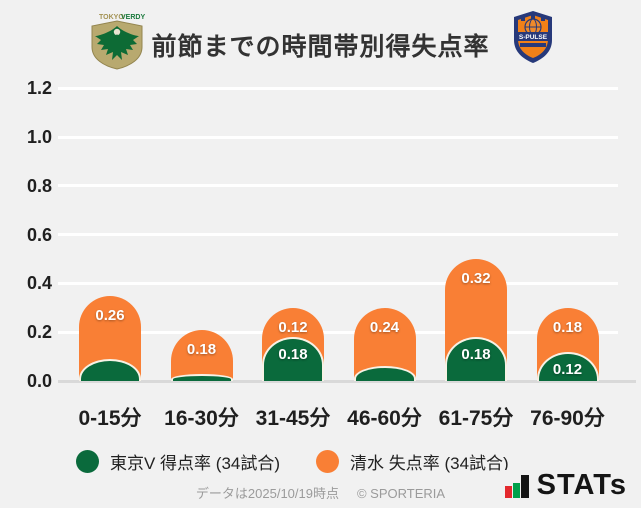 Image resolution: width=641 pixels, height=508 pixels. What do you see at coordinates (293, 418) in the screenshot?
I see `x-tick-label: 31-45分` at bounding box center [293, 418].